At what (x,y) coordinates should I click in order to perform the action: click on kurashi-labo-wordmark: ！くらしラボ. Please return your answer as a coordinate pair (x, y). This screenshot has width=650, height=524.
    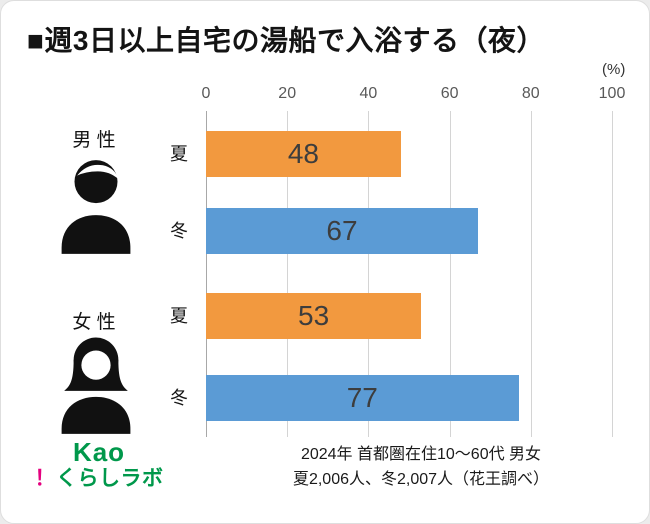
    Looking at the image, I should click on (99, 479).